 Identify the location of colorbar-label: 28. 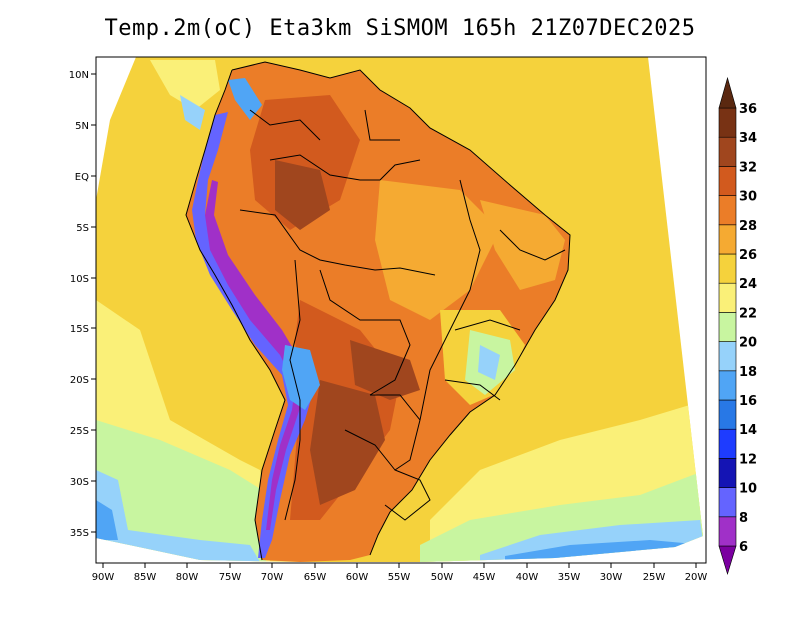
(748, 226).